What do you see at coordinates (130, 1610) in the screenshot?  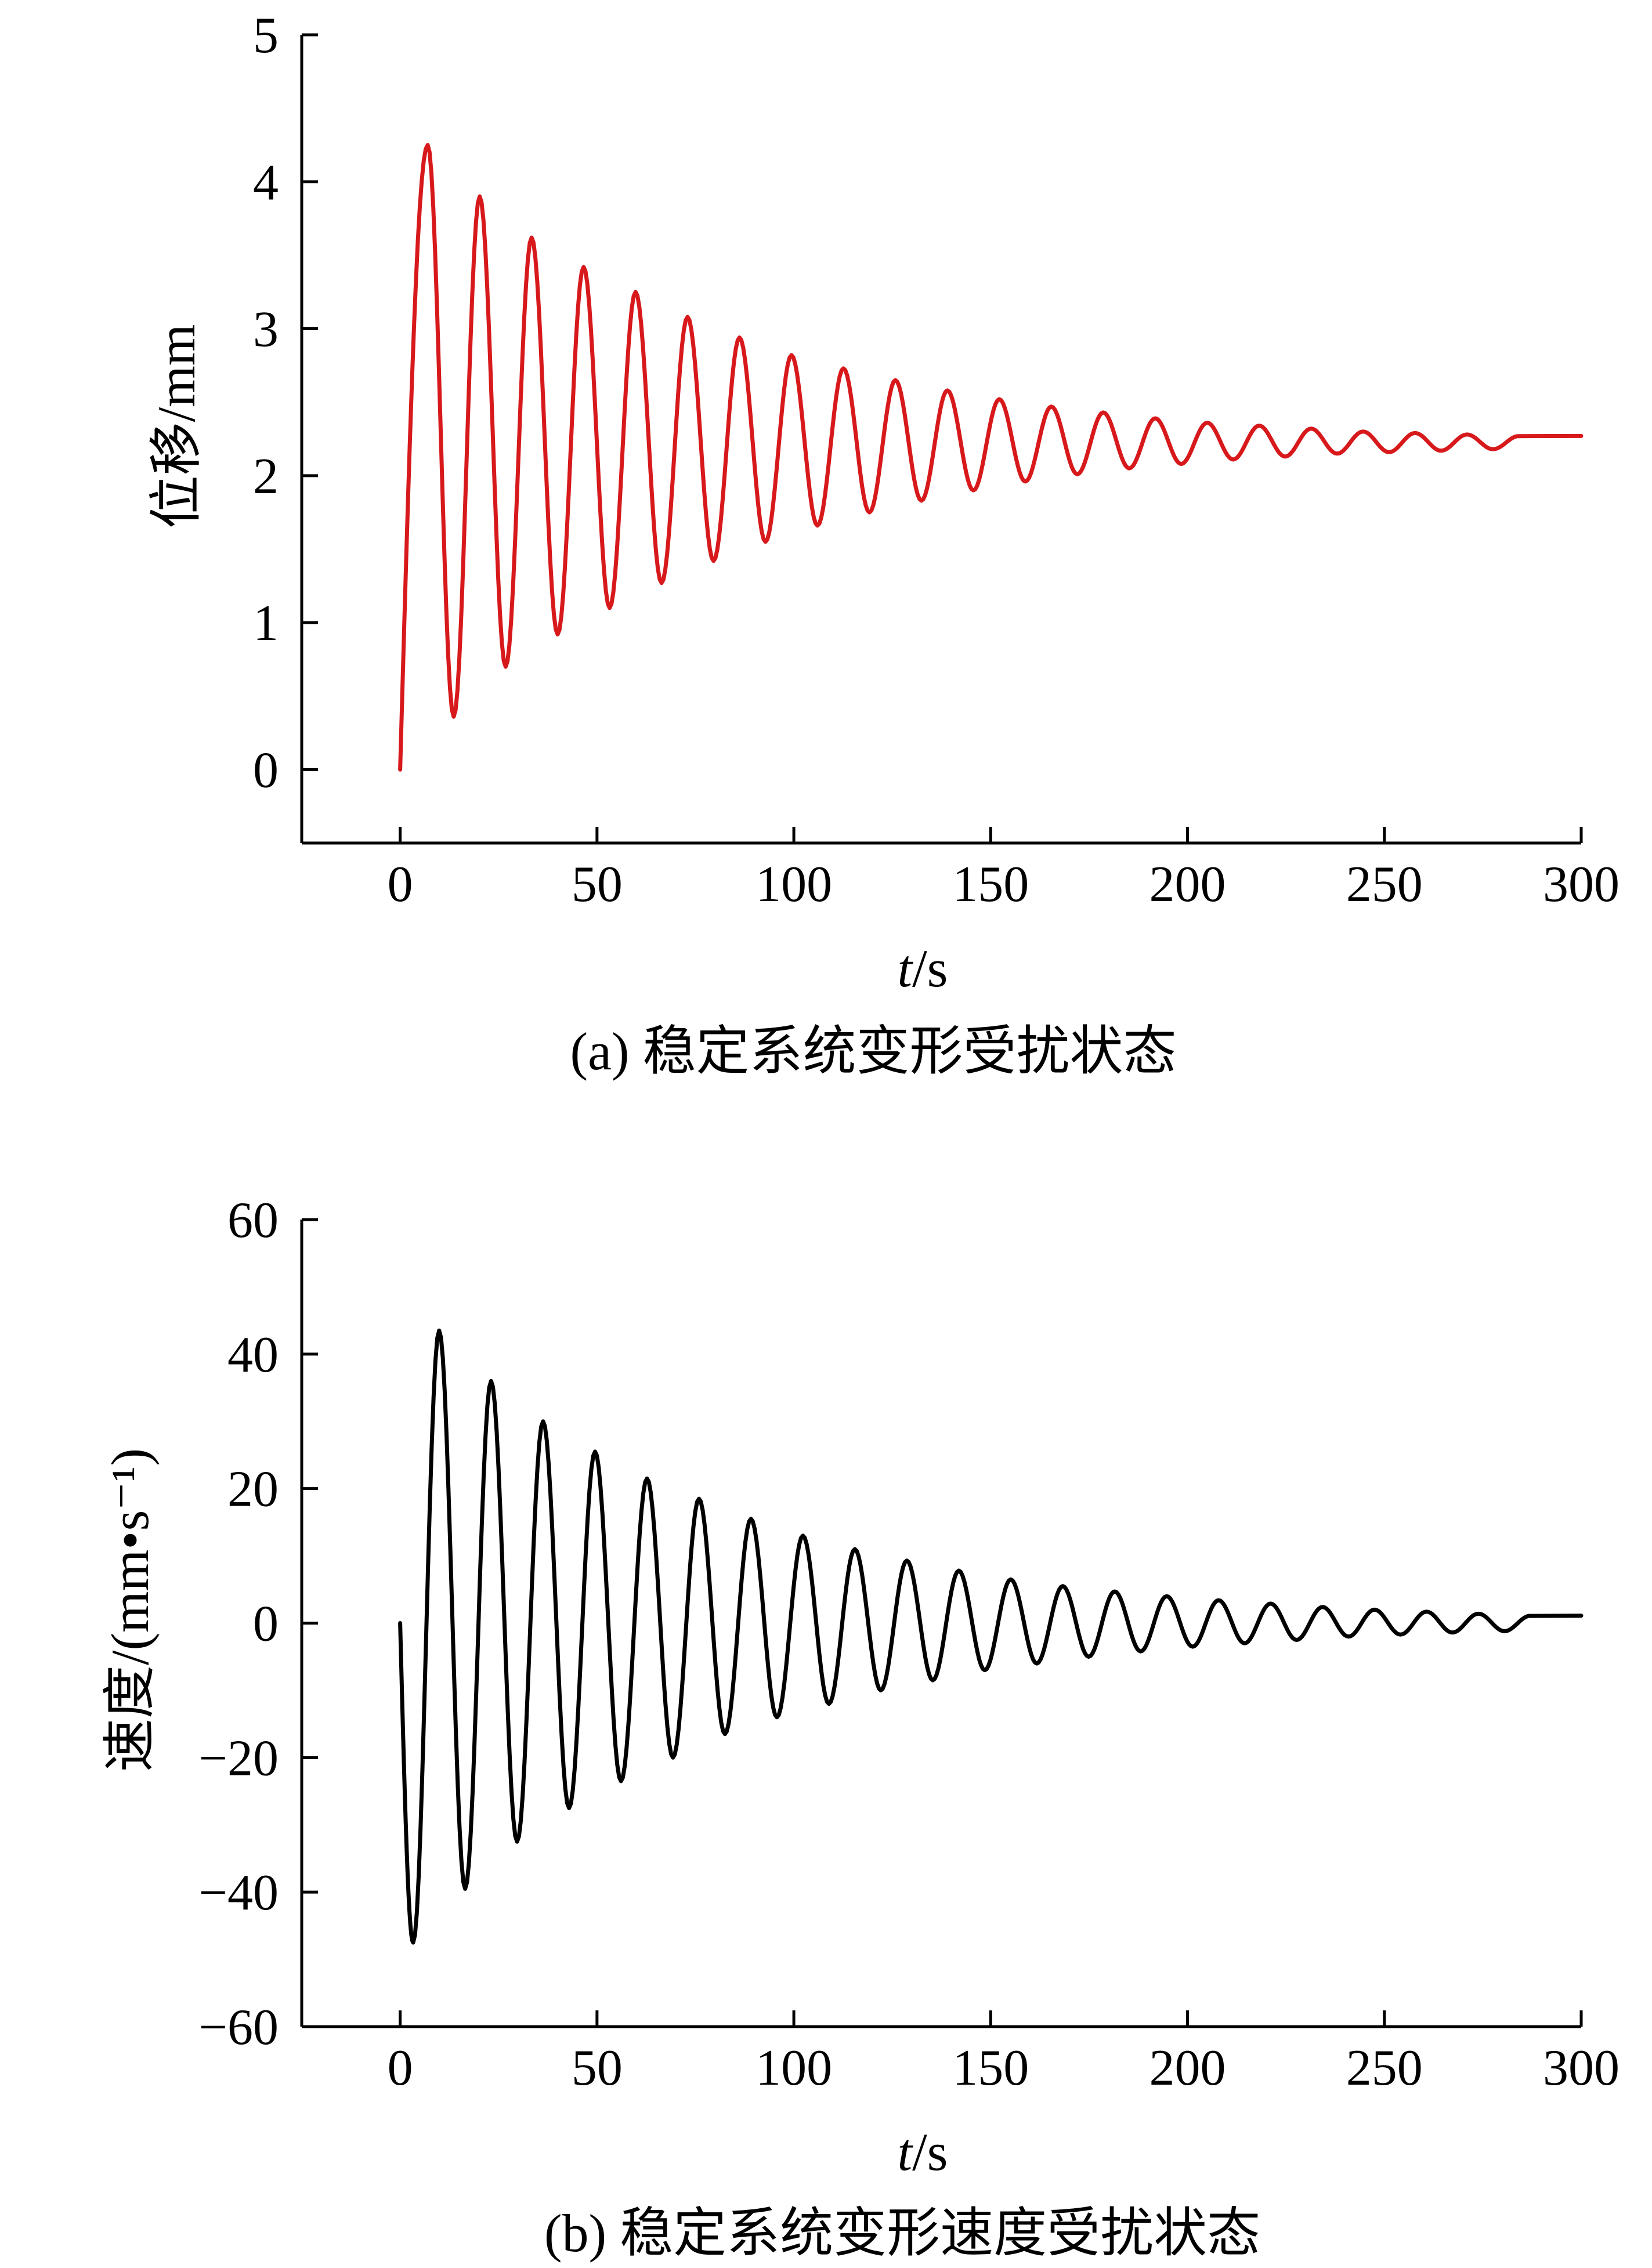 I see `y-axis-label: 速度/(mm•s⁻¹)` at bounding box center [130, 1610].